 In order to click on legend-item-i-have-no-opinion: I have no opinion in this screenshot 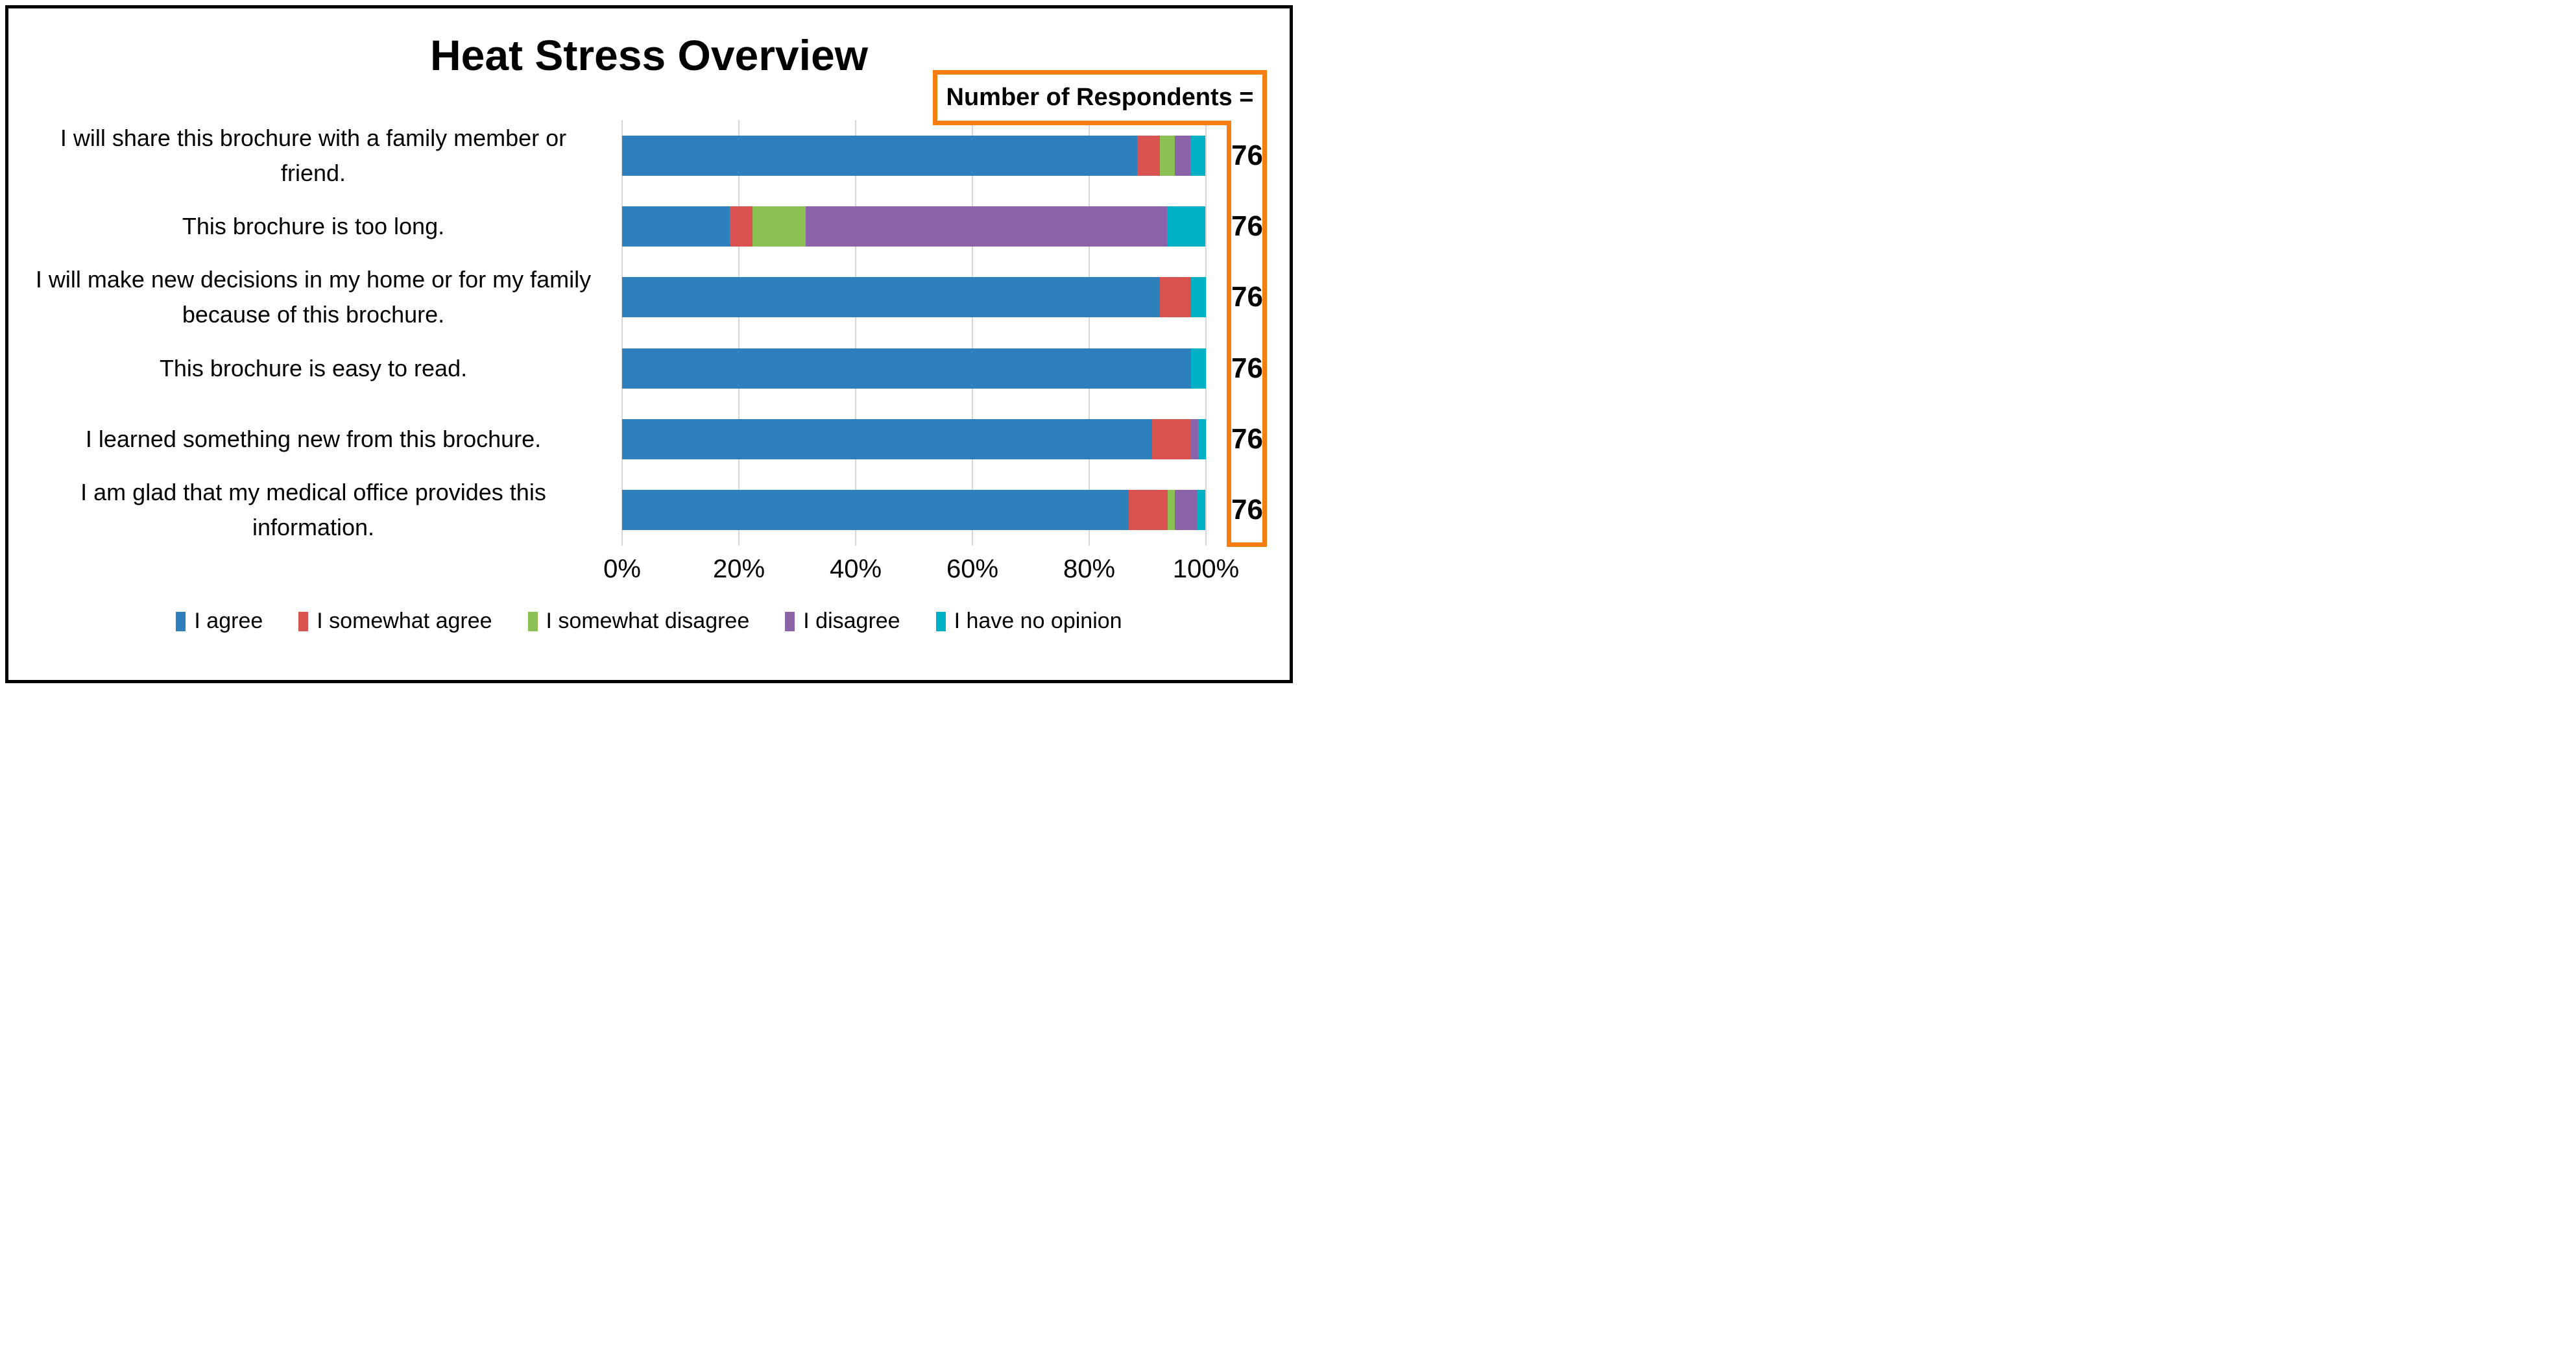, I will do `click(1028, 621)`.